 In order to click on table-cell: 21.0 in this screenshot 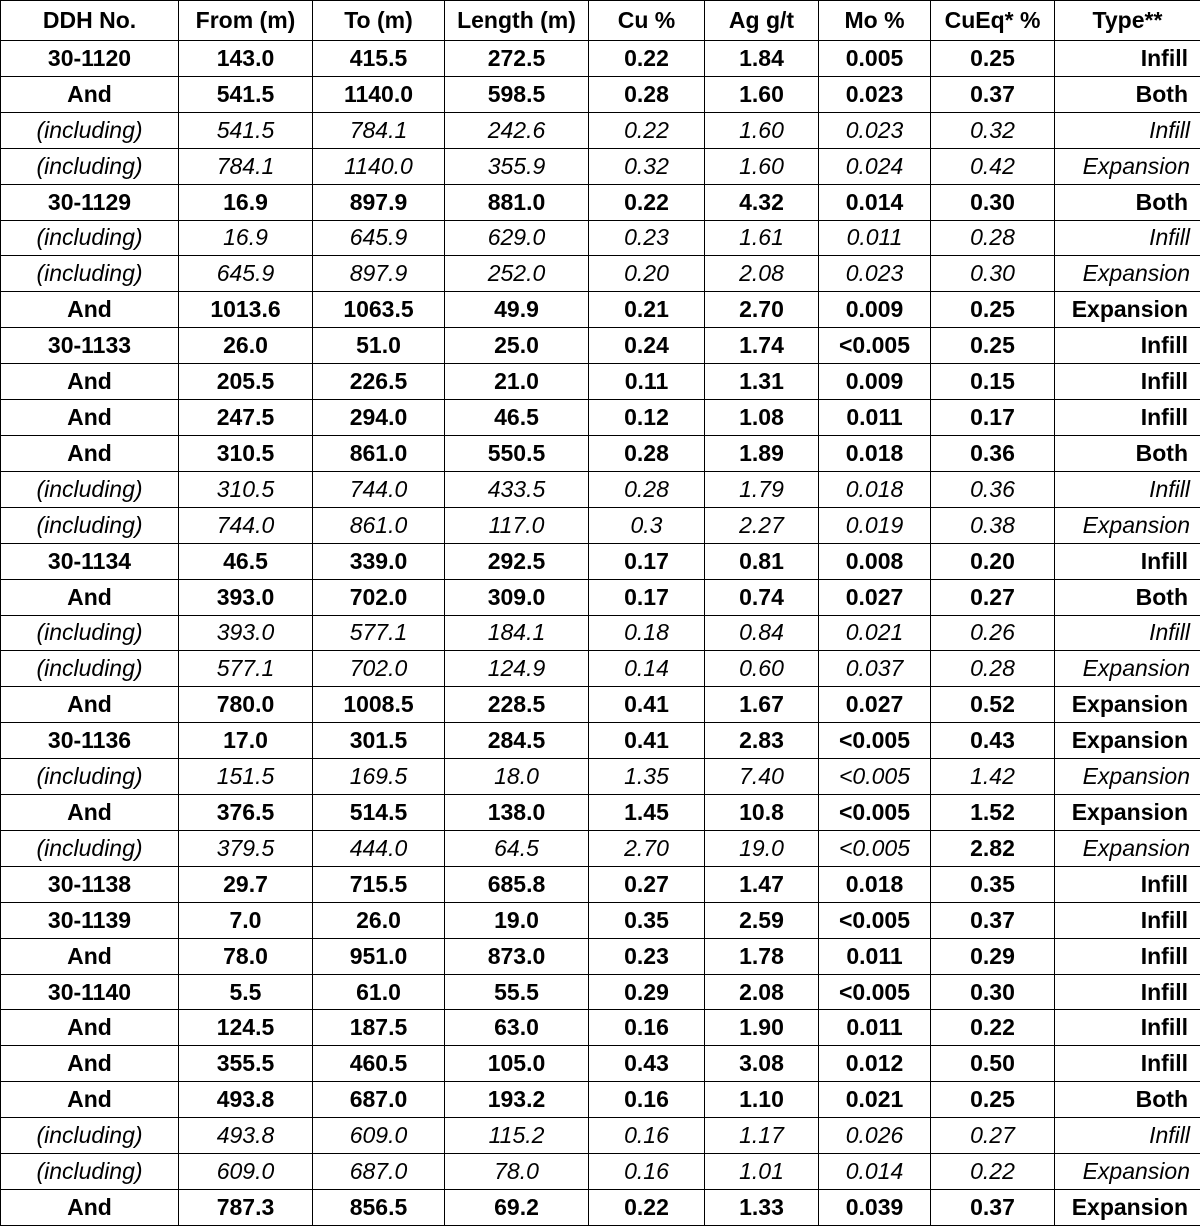, I will do `click(516, 382)`.